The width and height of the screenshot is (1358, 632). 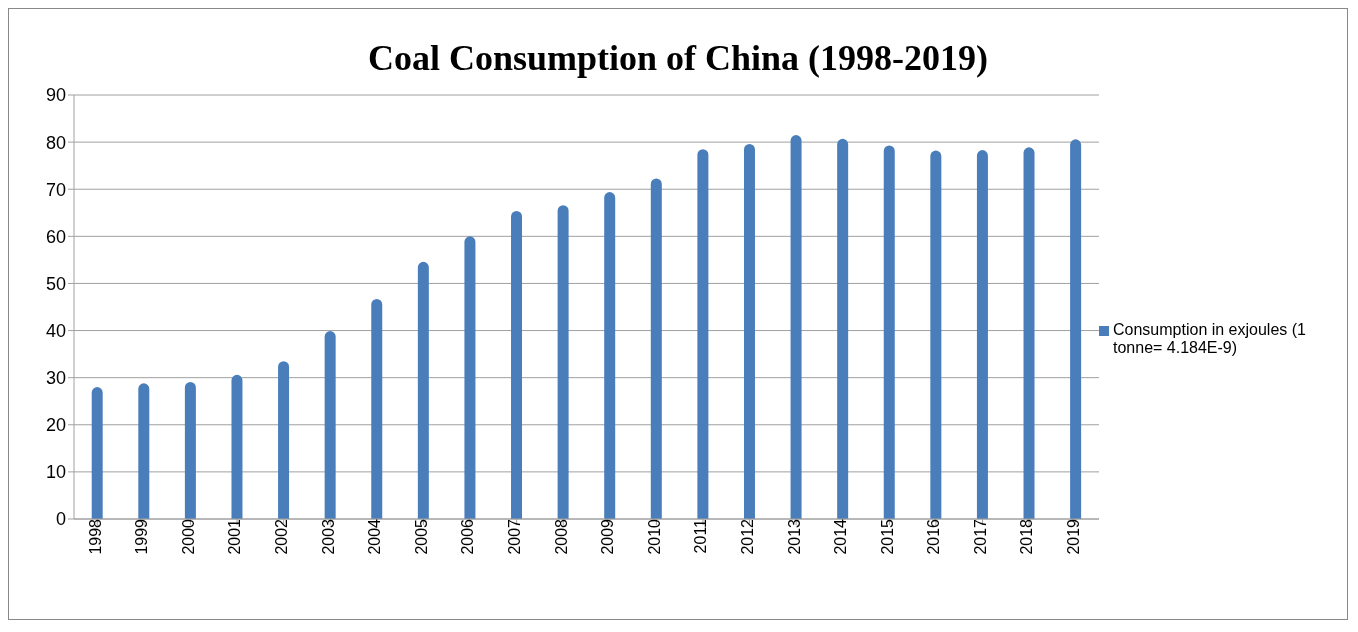 What do you see at coordinates (514, 536) in the screenshot?
I see `x-tick-label: 2007` at bounding box center [514, 536].